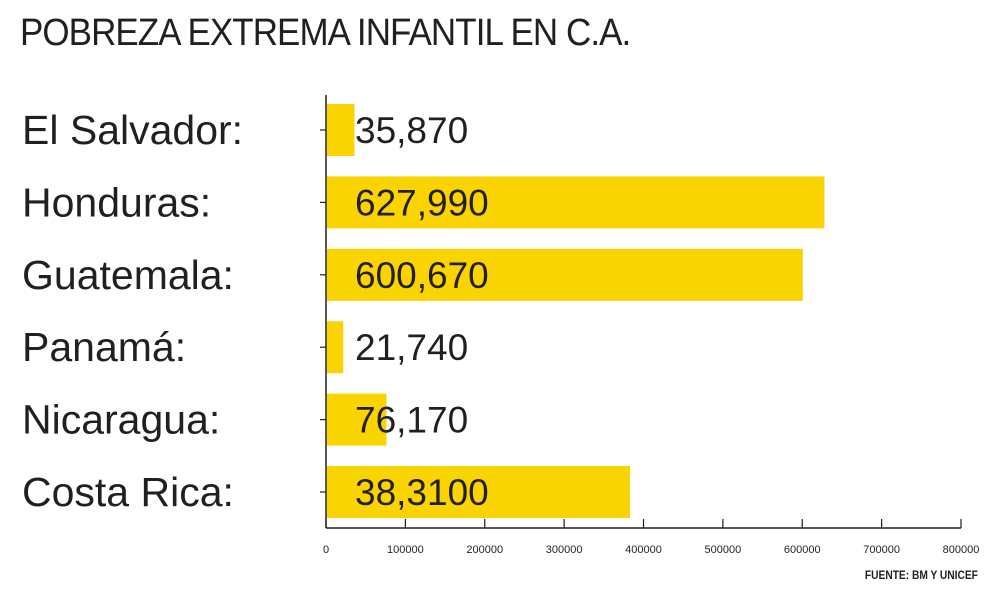 Image resolution: width=1000 pixels, height=601 pixels. What do you see at coordinates (802, 550) in the screenshot?
I see `x-tick-label: 600000` at bounding box center [802, 550].